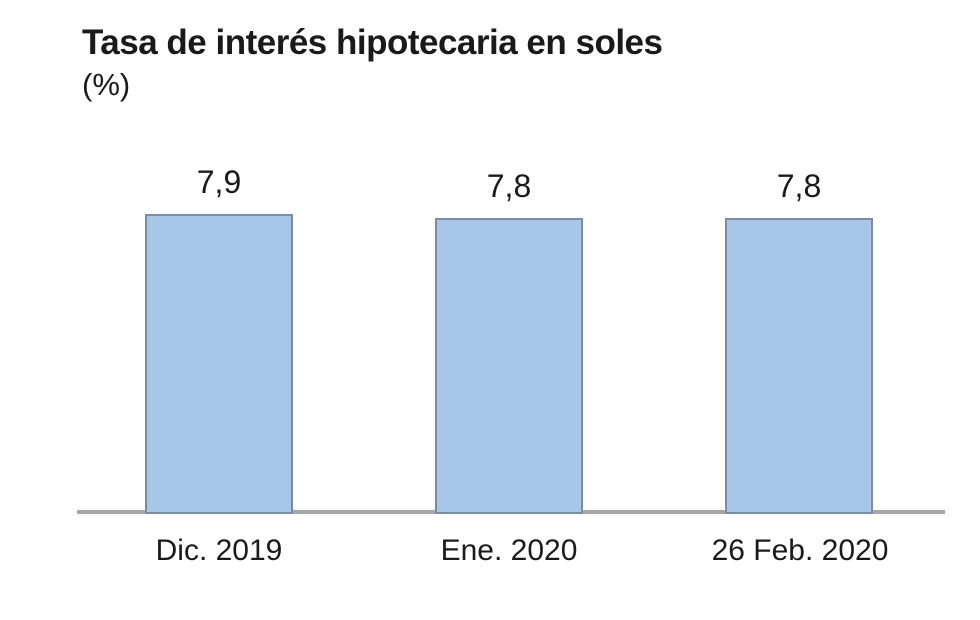  Describe the element at coordinates (509, 550) in the screenshot. I see `x-tick-label-ene-2020: Ene. 2020` at that location.